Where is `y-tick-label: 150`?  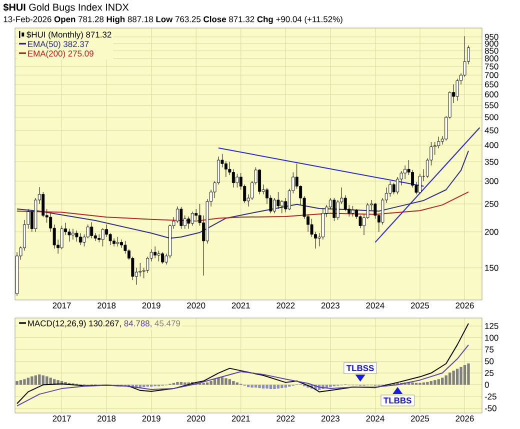 y-tick-label: 150 is located at coordinates (491, 267).